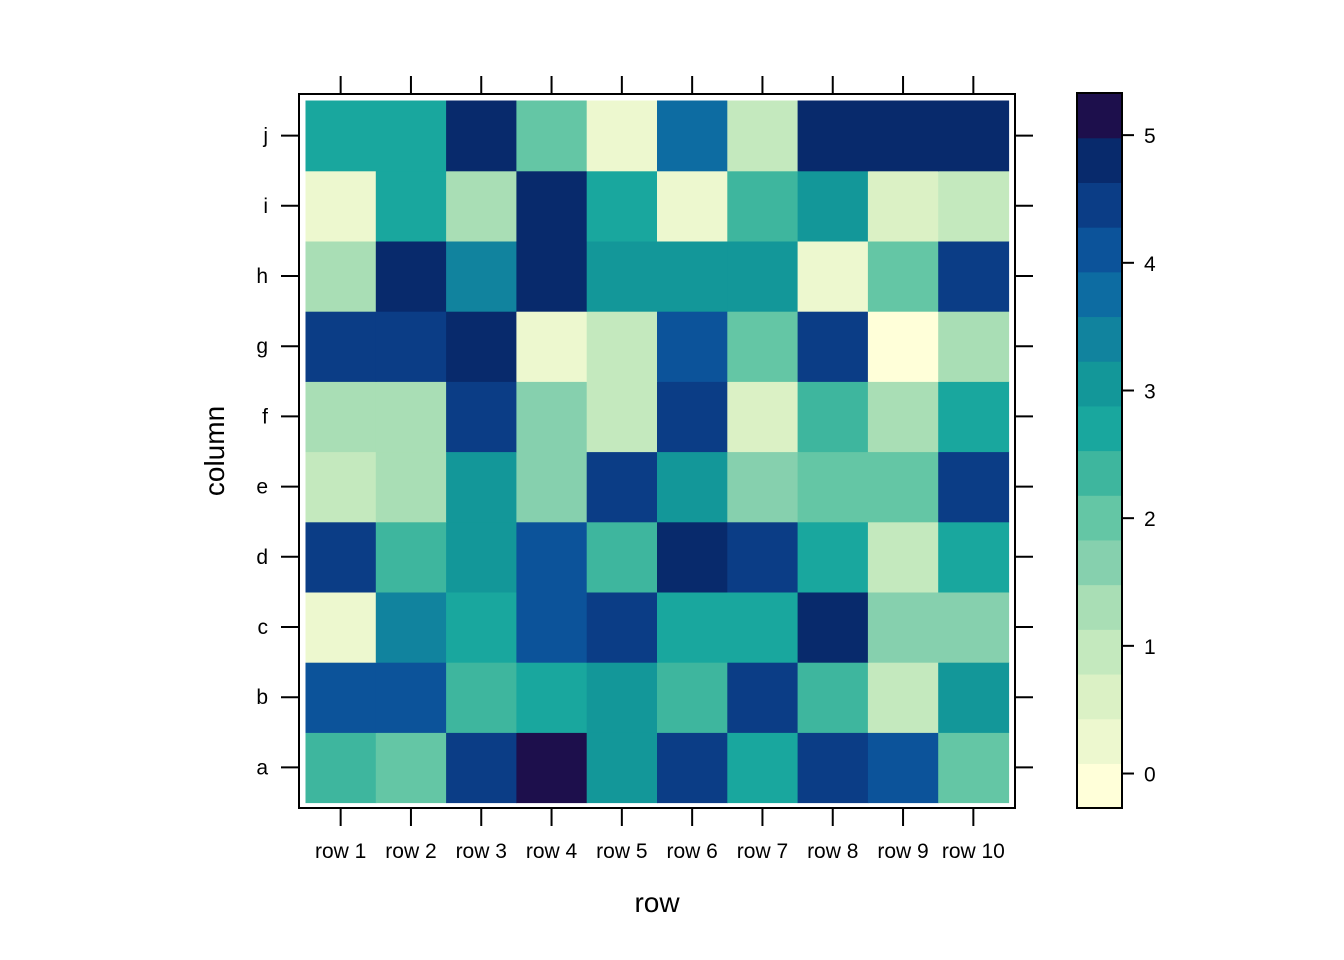 The image size is (1344, 960). I want to click on heatmap-cell-row7-j, so click(763, 136).